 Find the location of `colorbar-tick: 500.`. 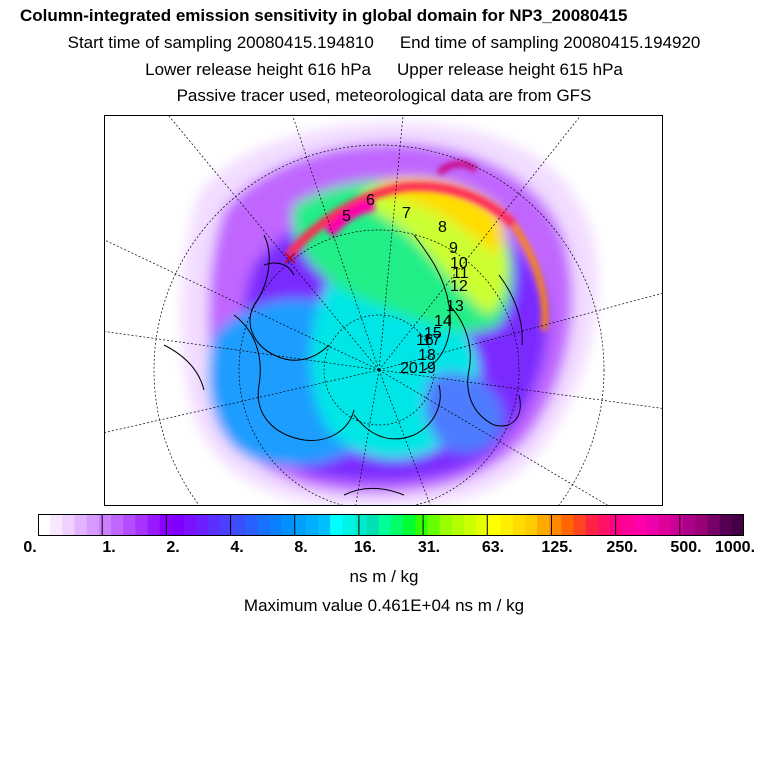

colorbar-tick: 500. is located at coordinates (686, 547).